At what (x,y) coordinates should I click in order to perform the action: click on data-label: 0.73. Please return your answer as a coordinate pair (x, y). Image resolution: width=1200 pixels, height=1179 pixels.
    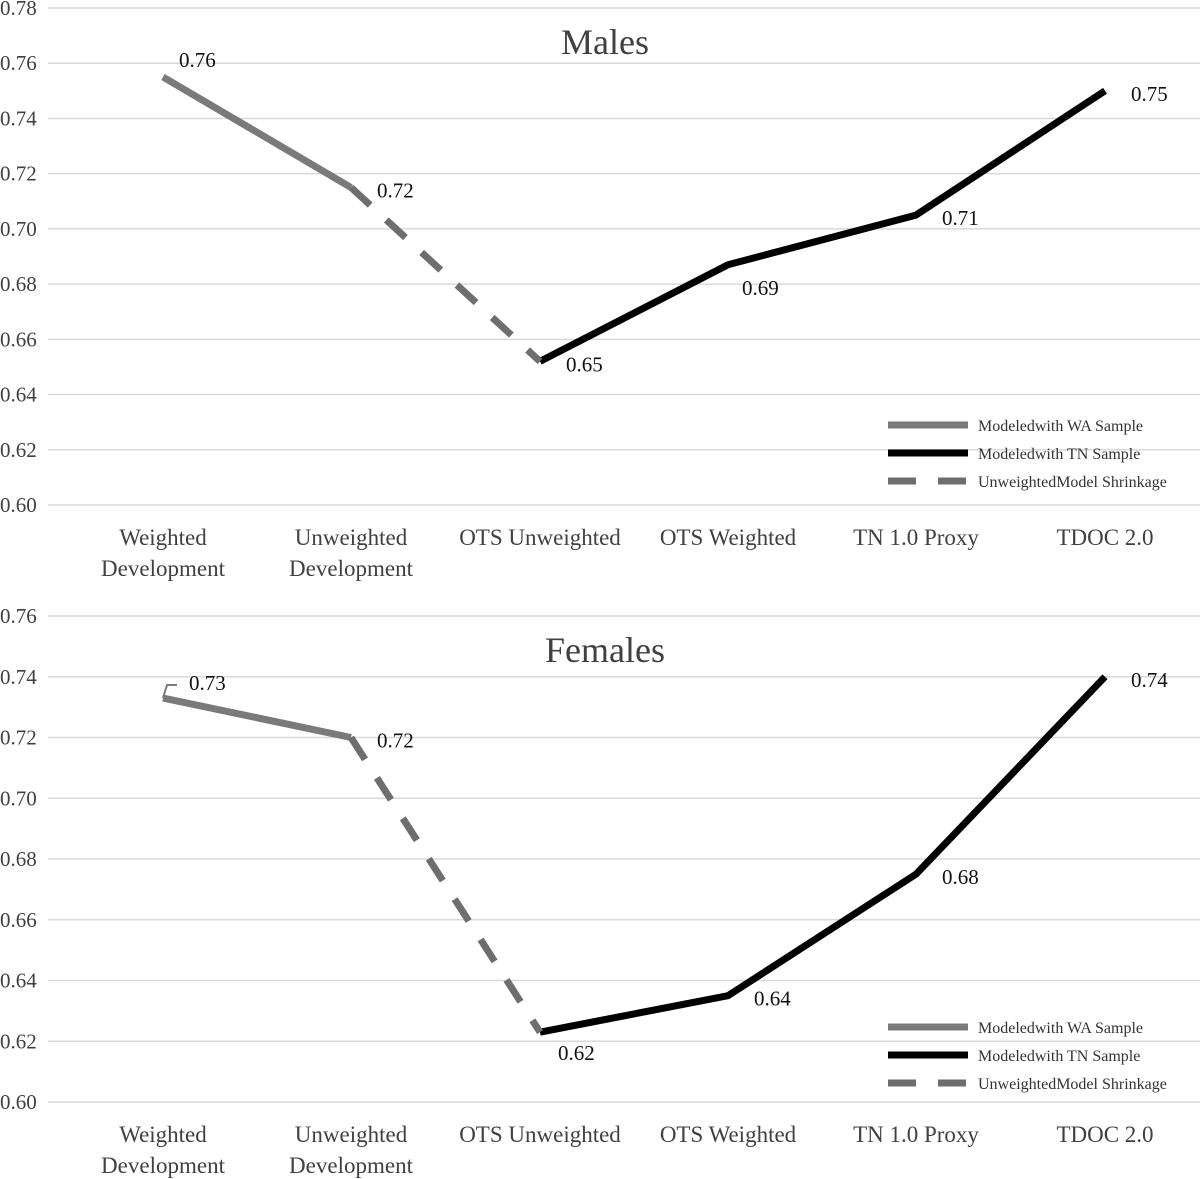
    Looking at the image, I should click on (207, 683).